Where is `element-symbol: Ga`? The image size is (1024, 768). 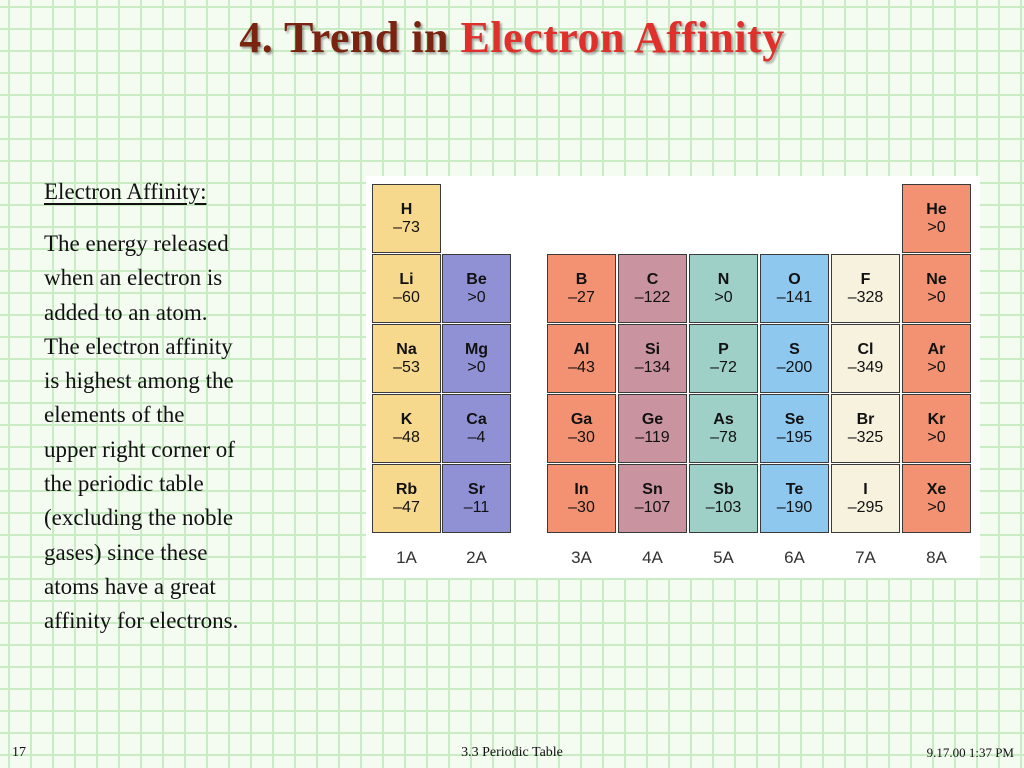 element-symbol: Ga is located at coordinates (581, 419).